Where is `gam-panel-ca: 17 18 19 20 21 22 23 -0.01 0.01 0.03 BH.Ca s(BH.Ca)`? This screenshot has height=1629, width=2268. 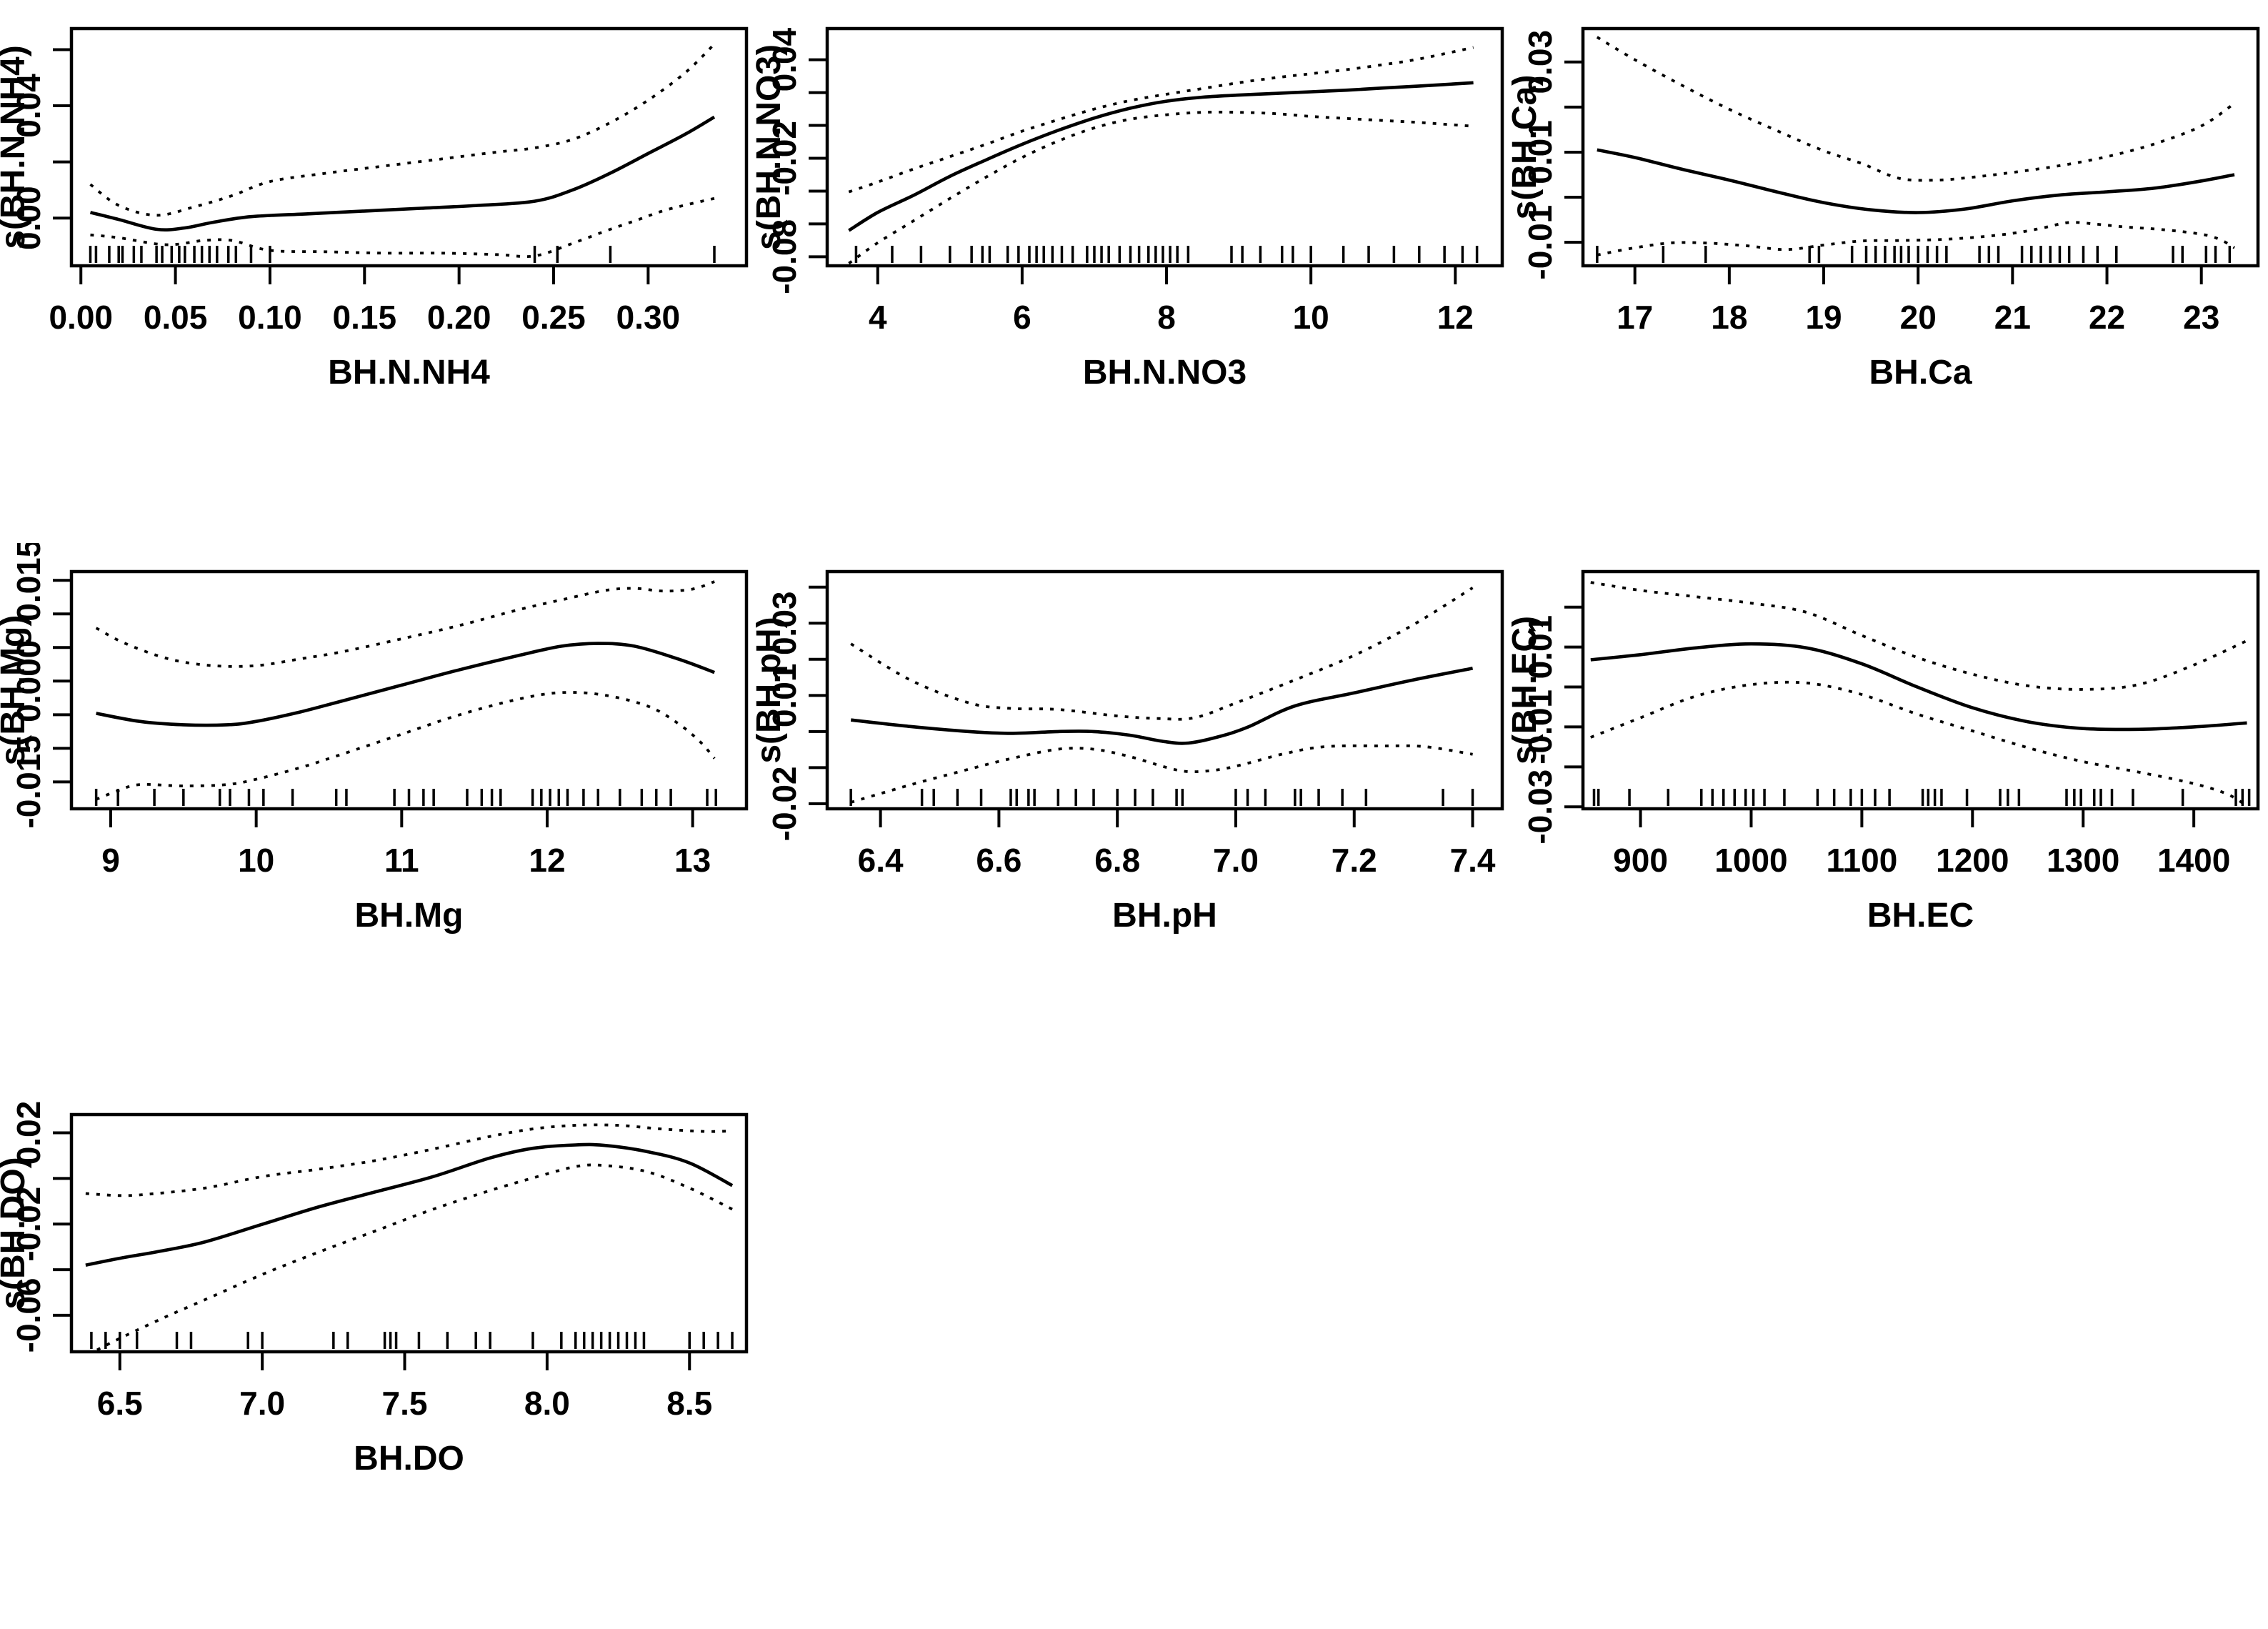 gam-panel-ca: 17 18 19 20 21 22 23 -0.01 0.01 0.03 BH.Ca s(BH.Ca) is located at coordinates (1886, 271).